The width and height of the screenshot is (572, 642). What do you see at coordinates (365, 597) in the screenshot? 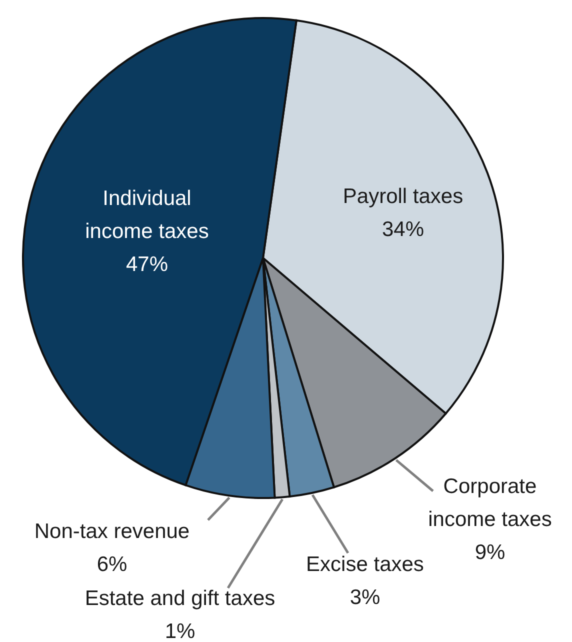
I see `data-label: 3%` at bounding box center [365, 597].